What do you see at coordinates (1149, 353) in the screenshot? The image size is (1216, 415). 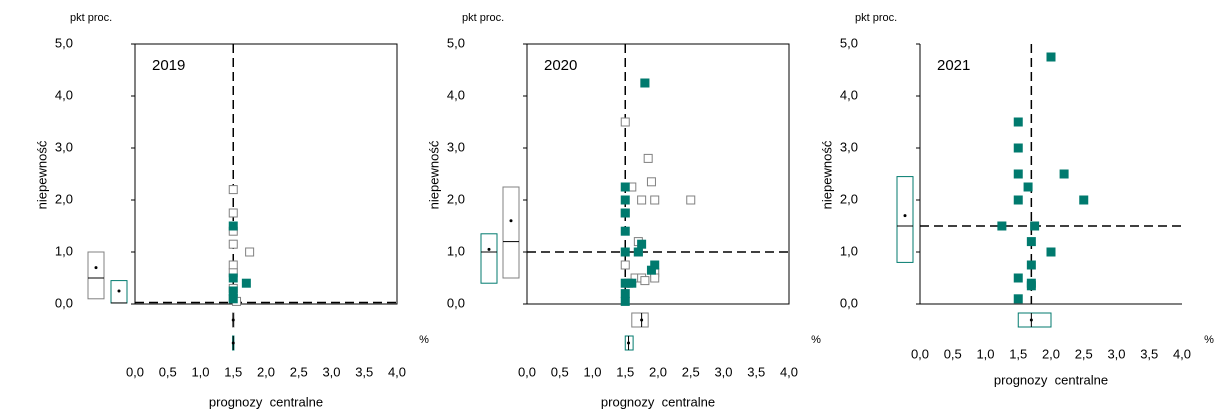 I see `x-tick-label: 3,5` at bounding box center [1149, 353].